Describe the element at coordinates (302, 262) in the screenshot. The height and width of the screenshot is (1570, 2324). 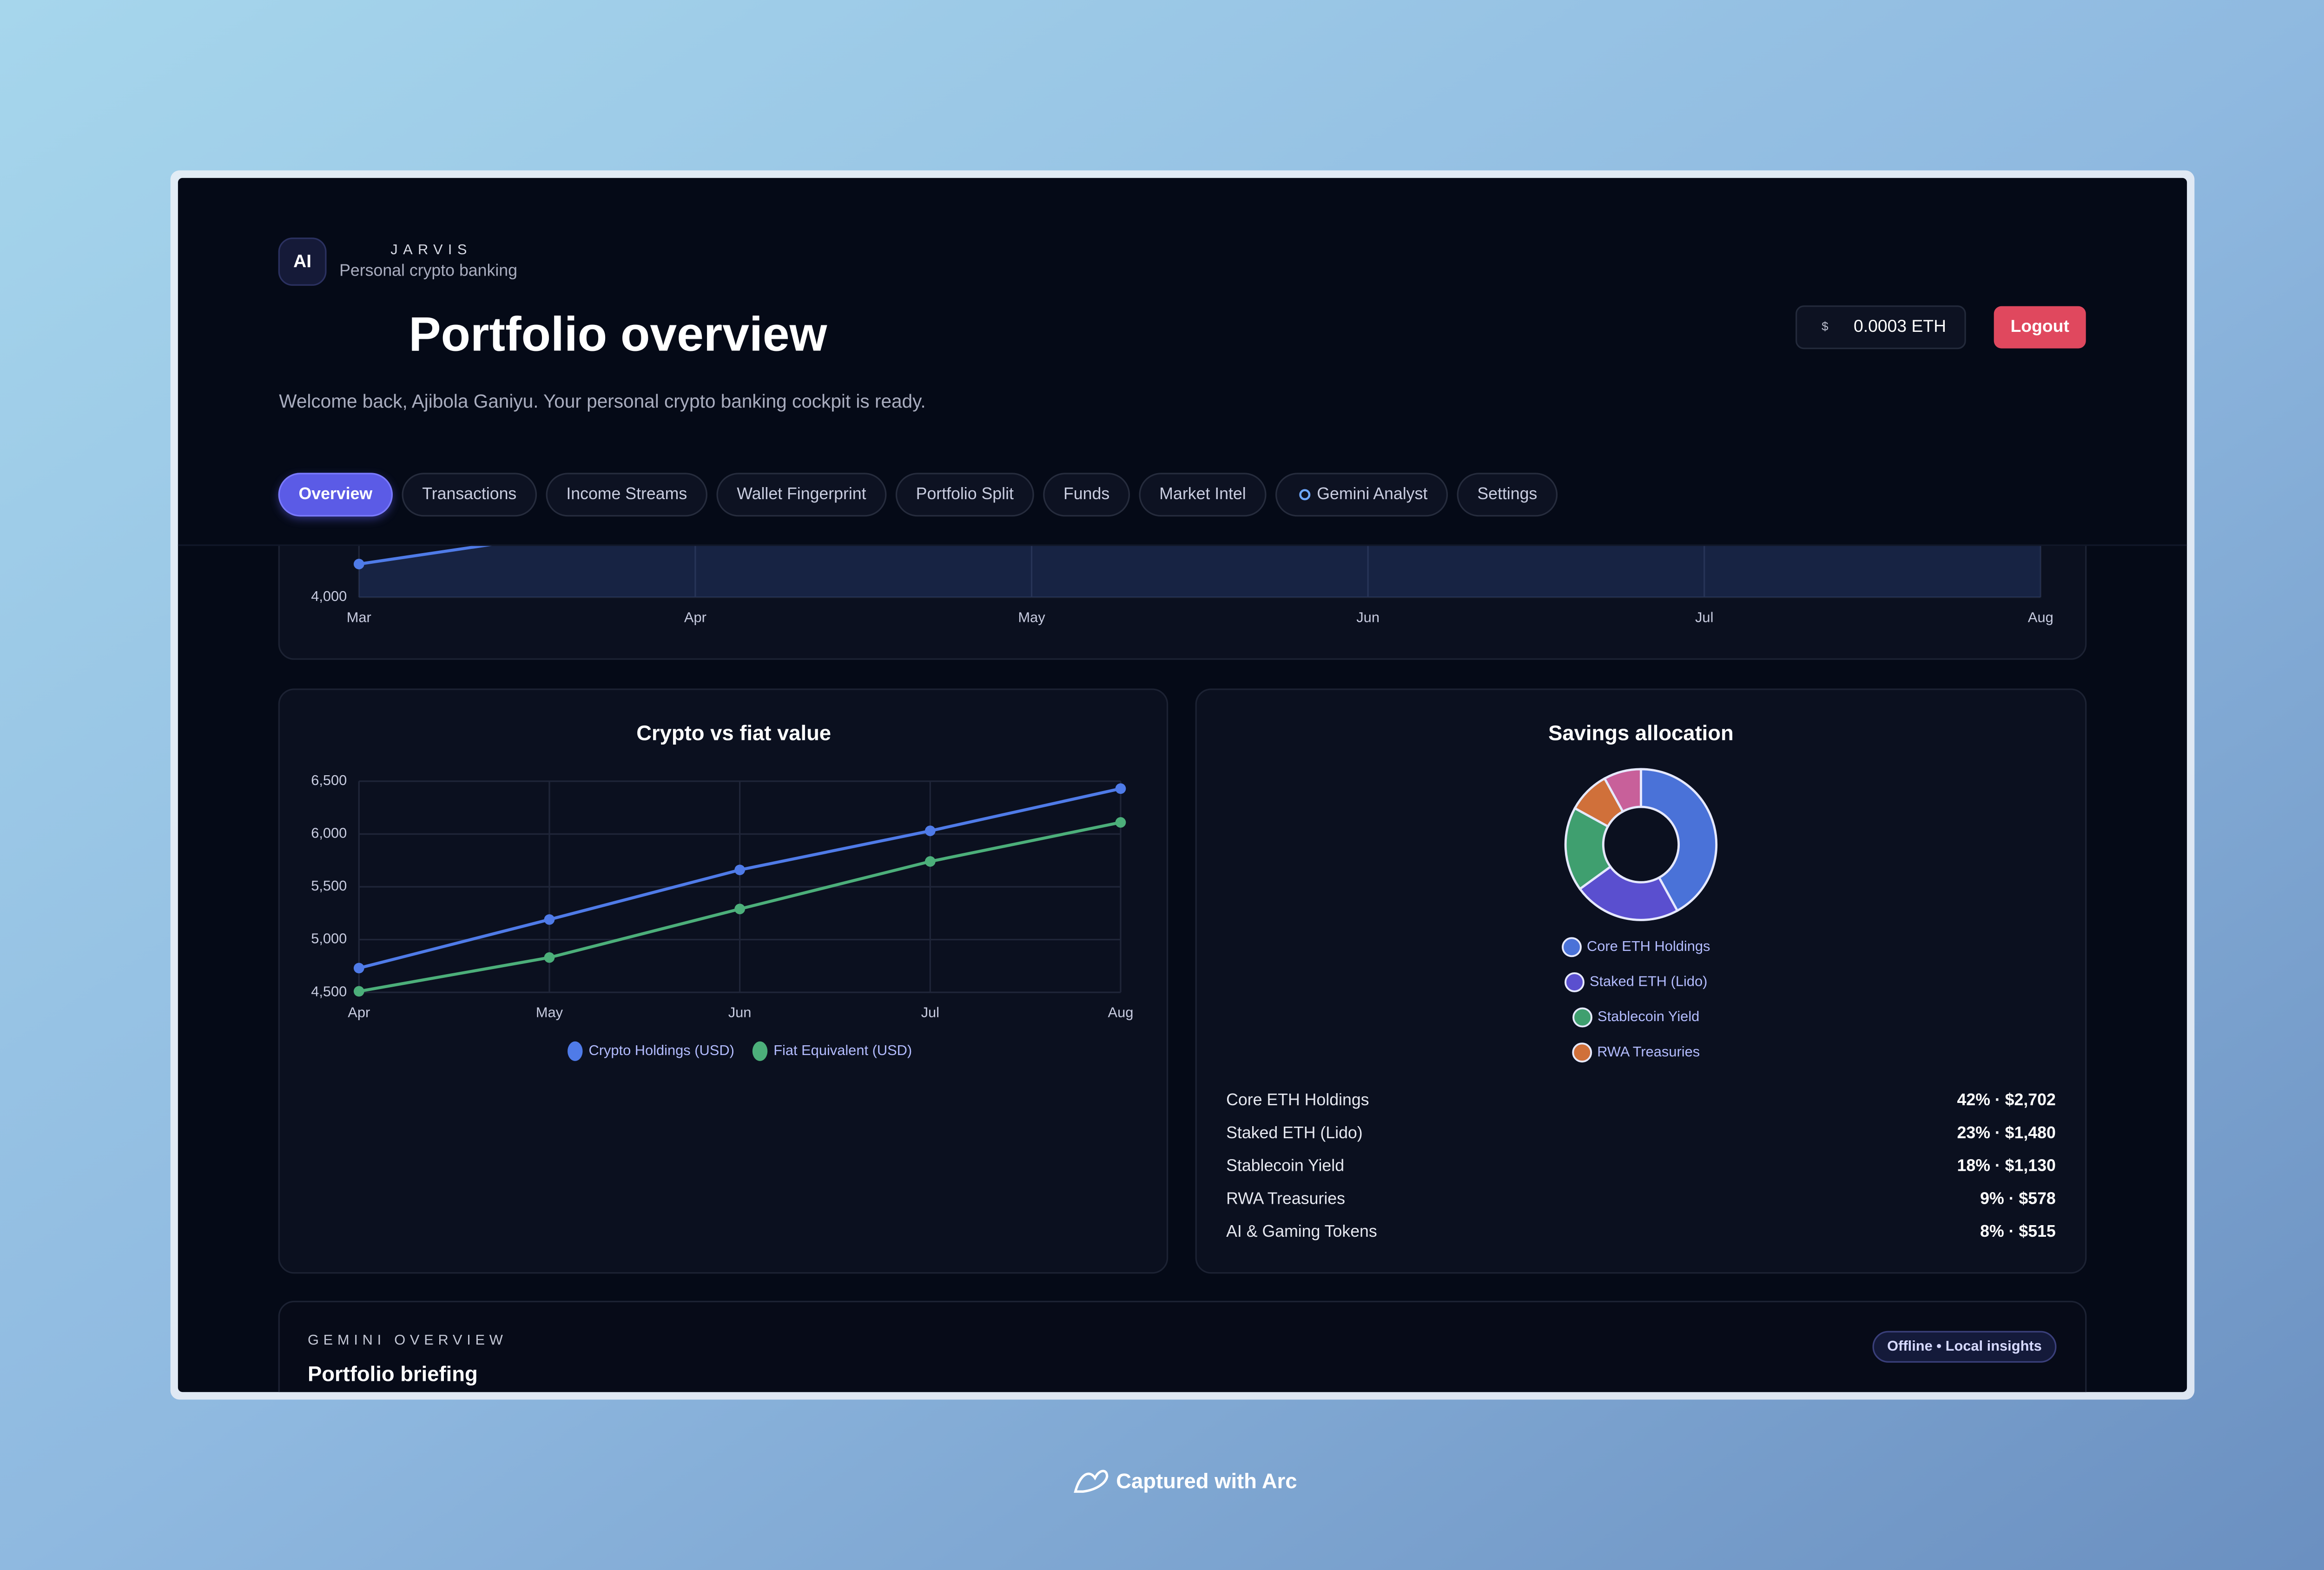
I see `logo-box` at that location.